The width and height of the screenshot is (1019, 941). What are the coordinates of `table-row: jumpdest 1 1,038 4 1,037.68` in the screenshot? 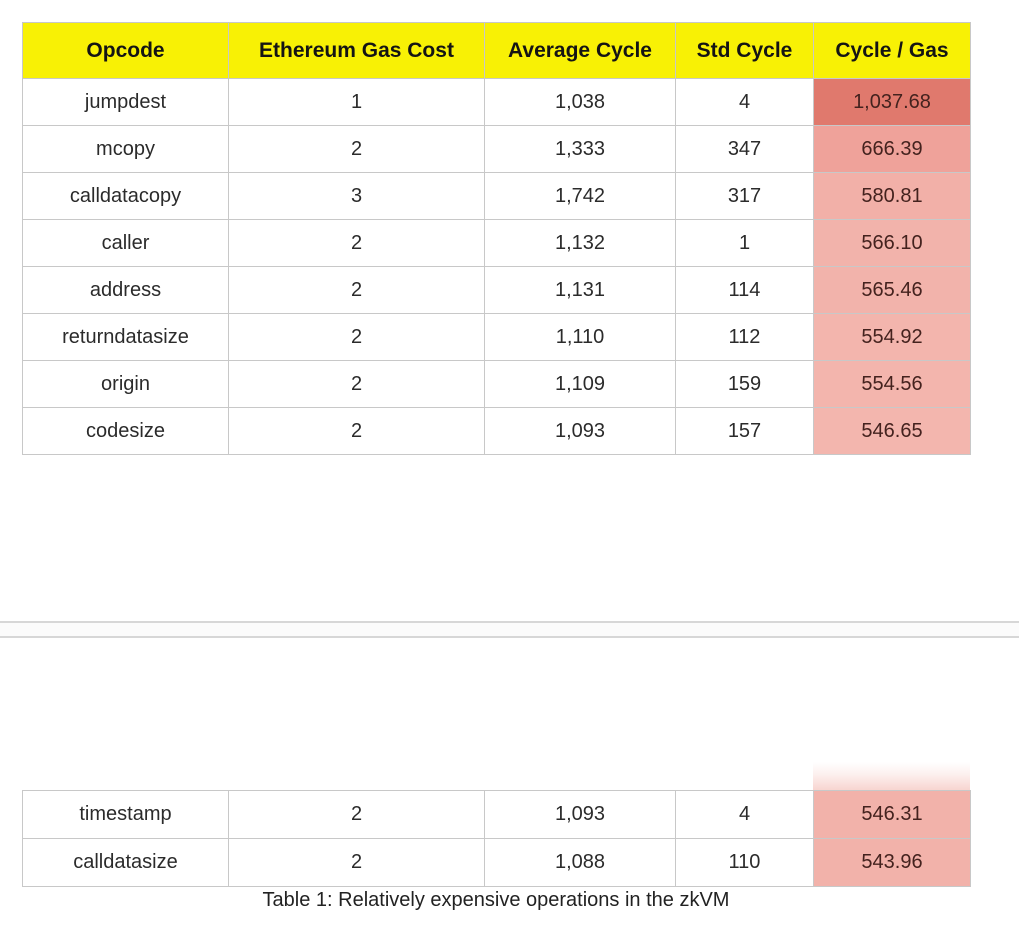 It's located at (496, 102).